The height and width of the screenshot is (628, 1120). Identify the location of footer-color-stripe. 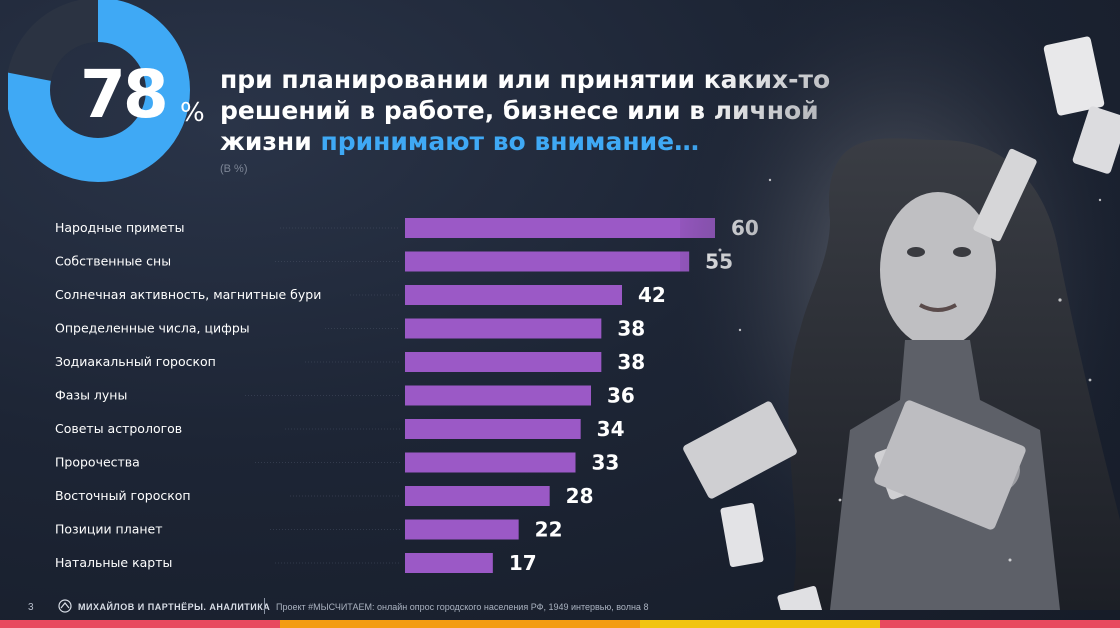
(560, 624).